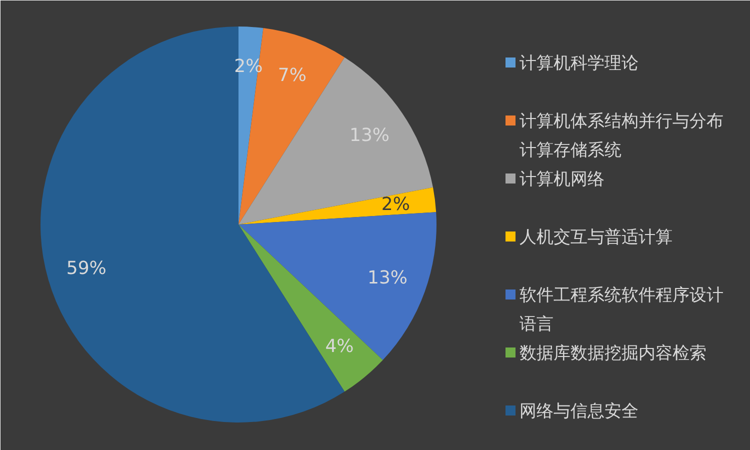 Image resolution: width=750 pixels, height=450 pixels. What do you see at coordinates (613, 354) in the screenshot?
I see `legend-label: 数据库数据挖掘内容检索` at bounding box center [613, 354].